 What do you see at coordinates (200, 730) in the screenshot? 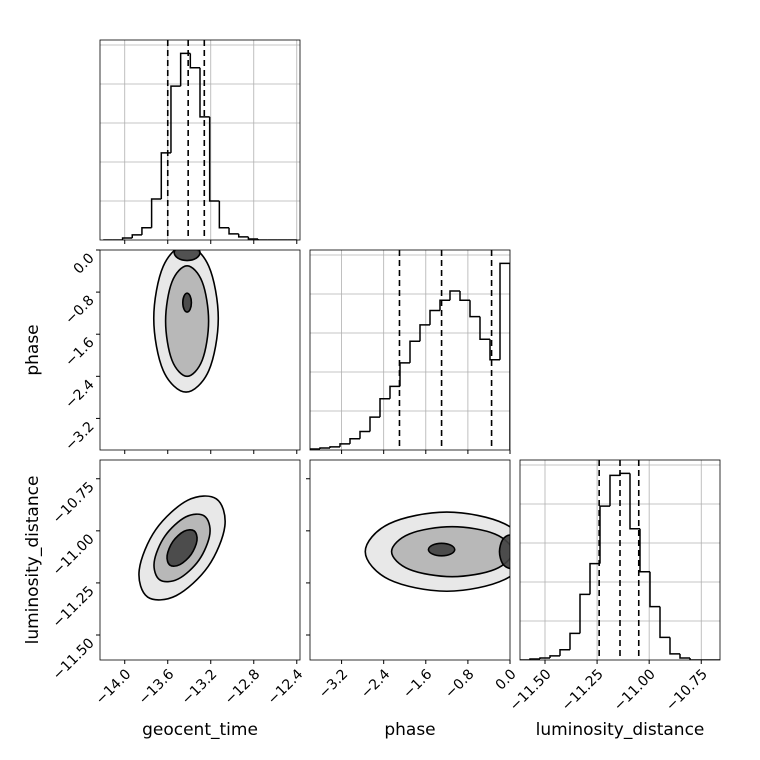
I see `x-axis-label: geocent_time` at bounding box center [200, 730].